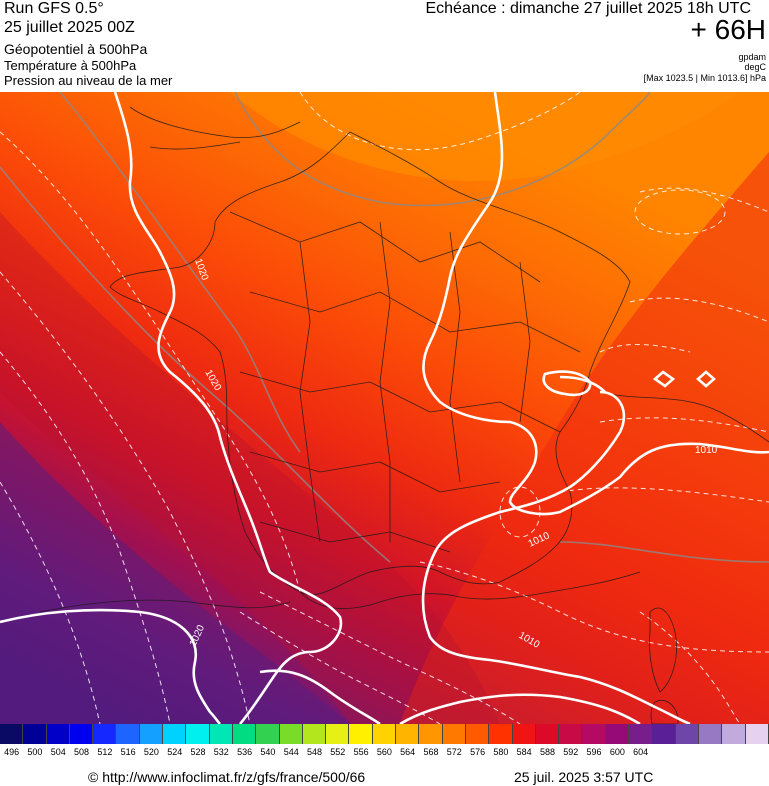 Image resolution: width=769 pixels, height=786 pixels. What do you see at coordinates (361, 752) in the screenshot?
I see `color-scale-label: 556` at bounding box center [361, 752].